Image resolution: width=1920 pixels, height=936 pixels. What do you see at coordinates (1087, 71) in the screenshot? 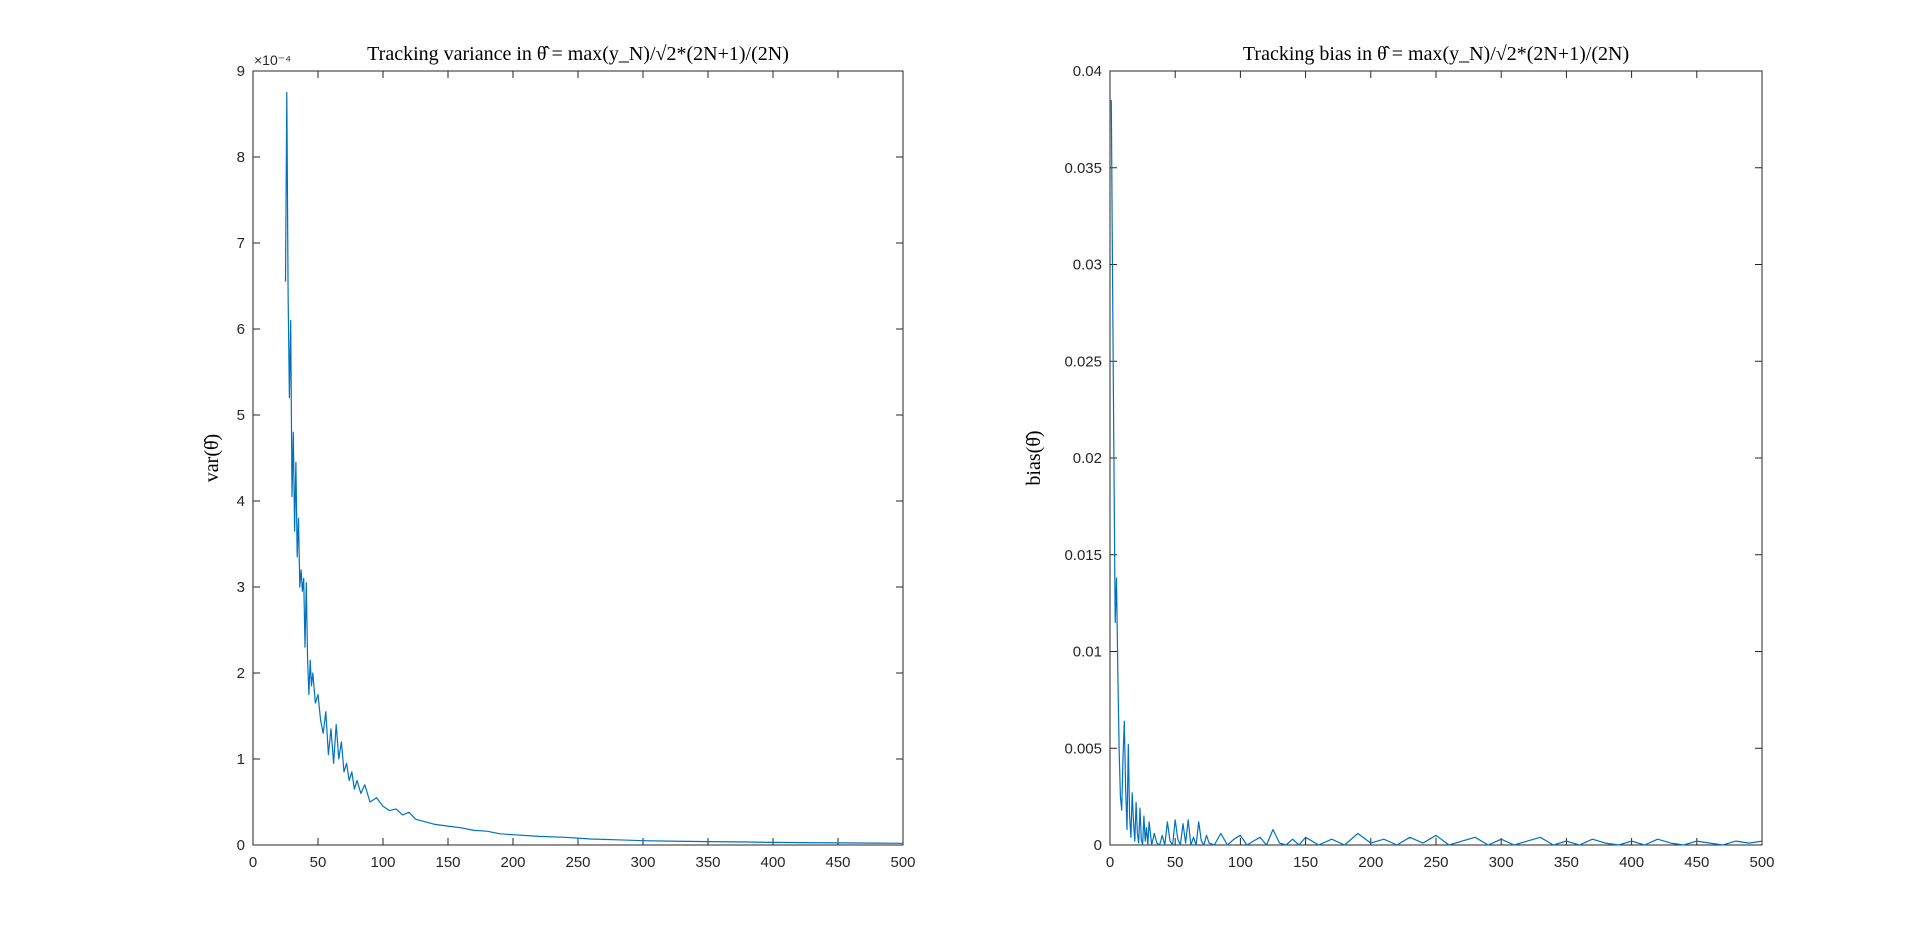
I see `bias-y-tick-label: 0.04` at bounding box center [1087, 71].